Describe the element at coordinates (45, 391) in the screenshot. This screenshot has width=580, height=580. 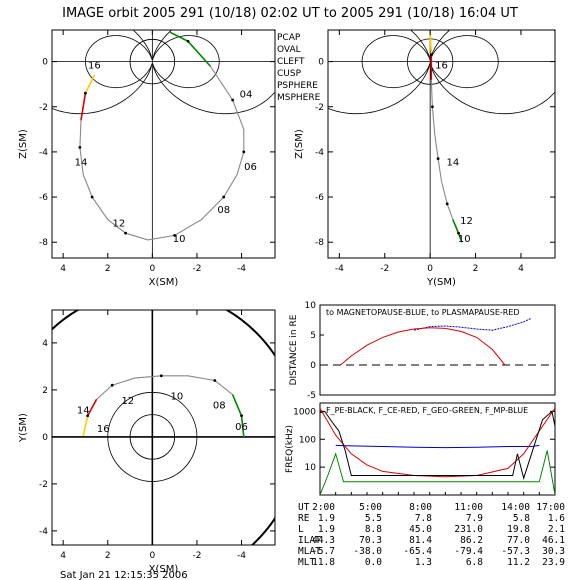
I see `y-tick-label: 2` at that location.